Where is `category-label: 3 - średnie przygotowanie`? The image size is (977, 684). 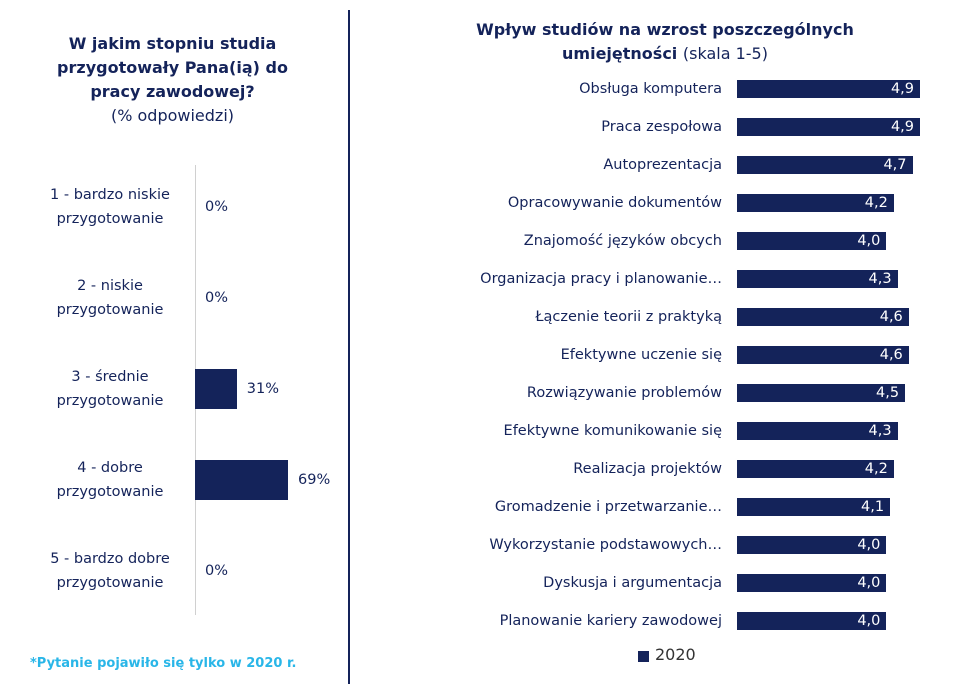 category-label: 3 - średnie przygotowanie is located at coordinates (110, 389).